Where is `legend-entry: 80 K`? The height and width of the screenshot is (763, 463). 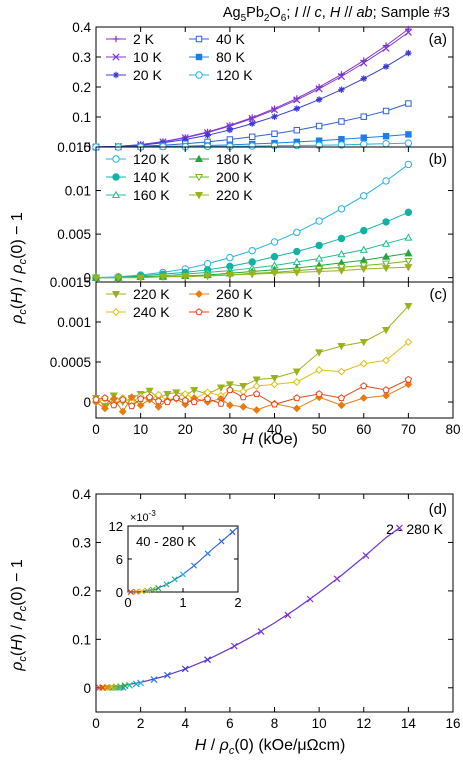
legend-entry: 80 K is located at coordinates (217, 57).